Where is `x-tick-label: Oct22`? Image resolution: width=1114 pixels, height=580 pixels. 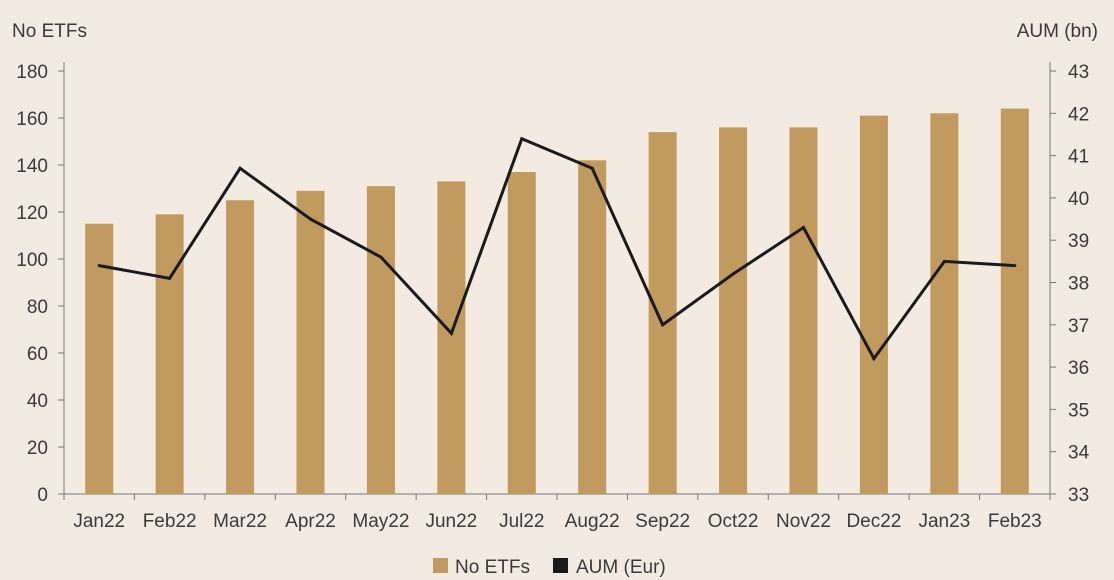
x-tick-label: Oct22 is located at coordinates (733, 521).